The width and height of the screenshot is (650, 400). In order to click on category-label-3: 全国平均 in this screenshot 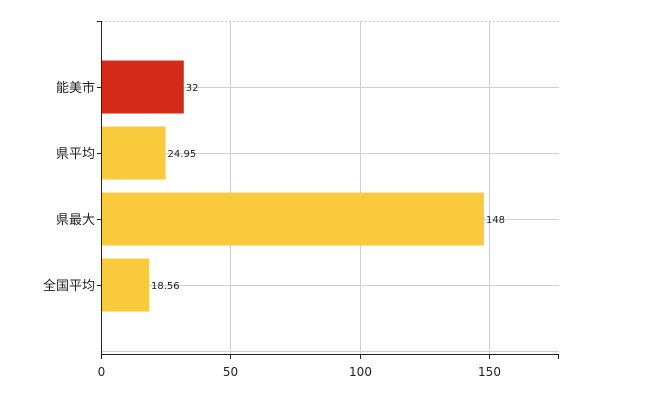, I will do `click(69, 286)`.